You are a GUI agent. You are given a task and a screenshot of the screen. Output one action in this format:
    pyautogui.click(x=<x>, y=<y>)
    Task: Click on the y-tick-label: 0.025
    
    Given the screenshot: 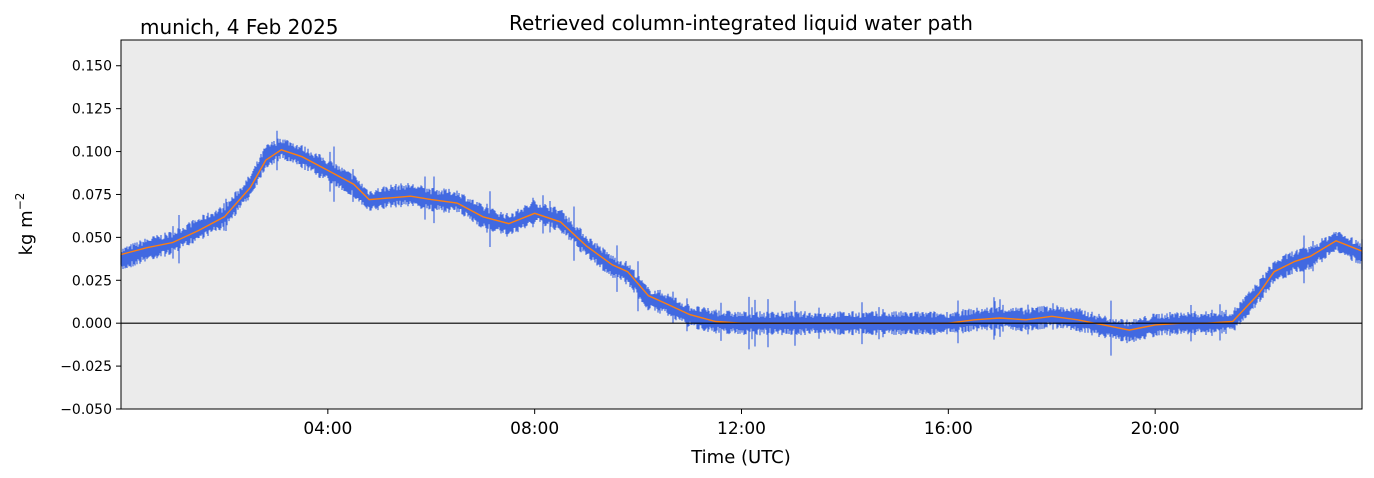 What is the action you would take?
    pyautogui.click(x=92, y=281)
    